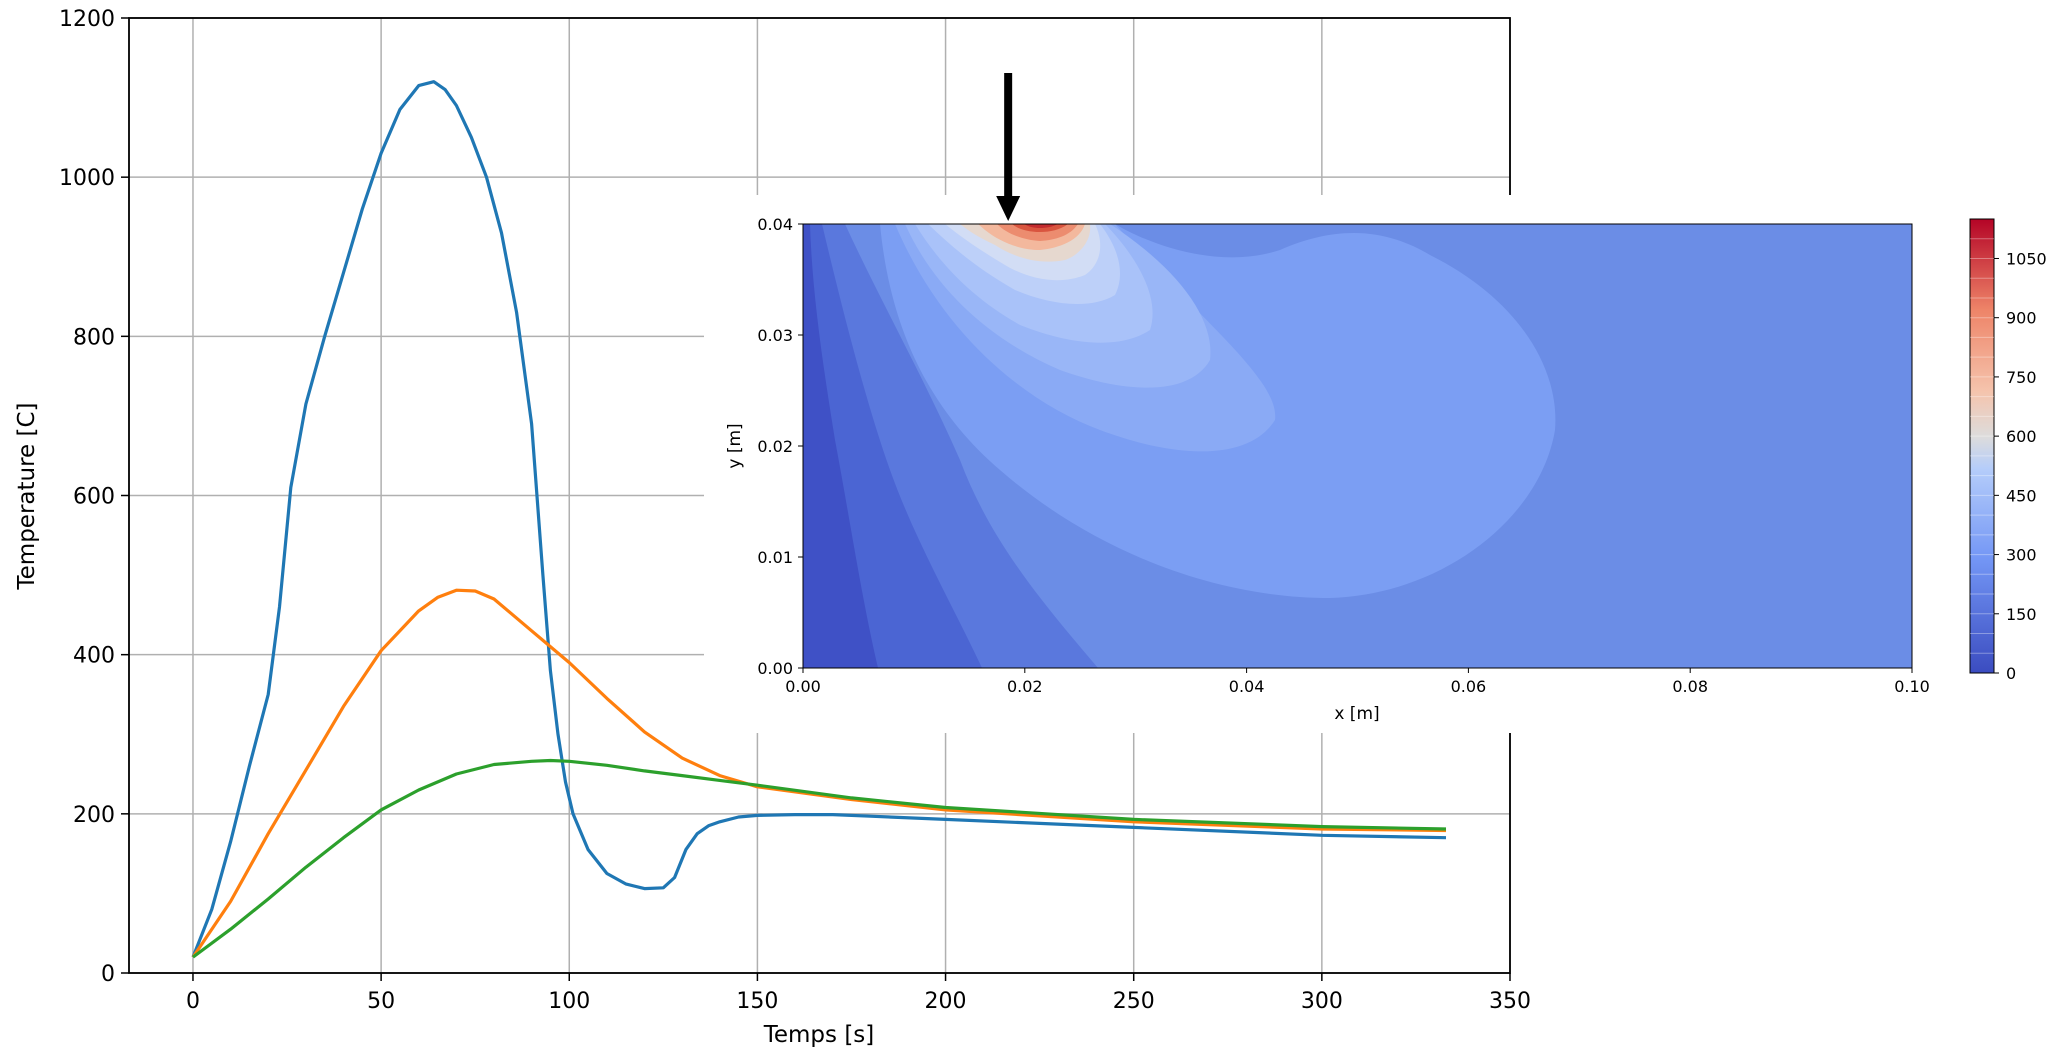  I want to click on colorbar-tick-label: 300, so click(2021, 555).